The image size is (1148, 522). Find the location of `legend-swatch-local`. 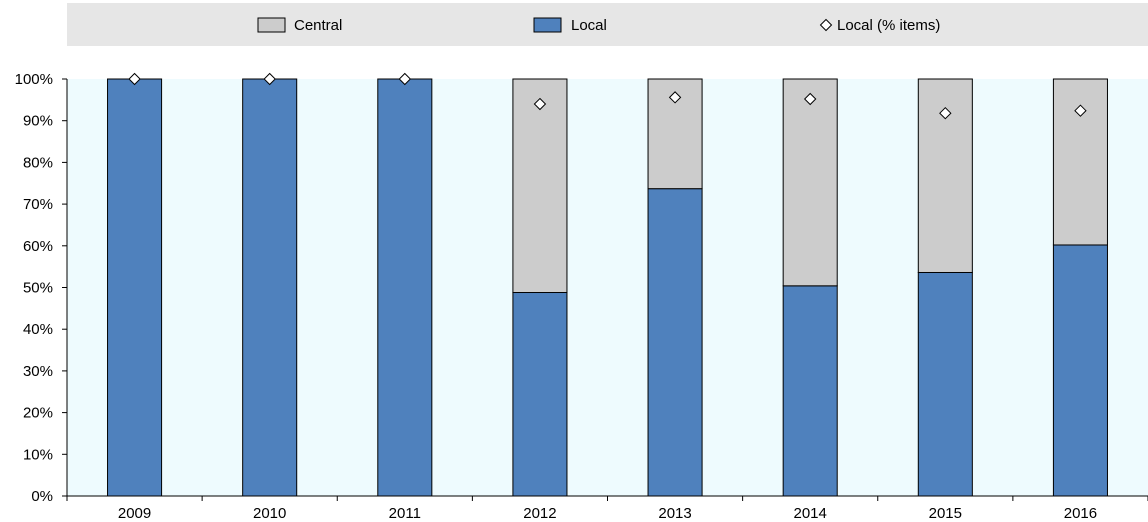

legend-swatch-local is located at coordinates (547, 25).